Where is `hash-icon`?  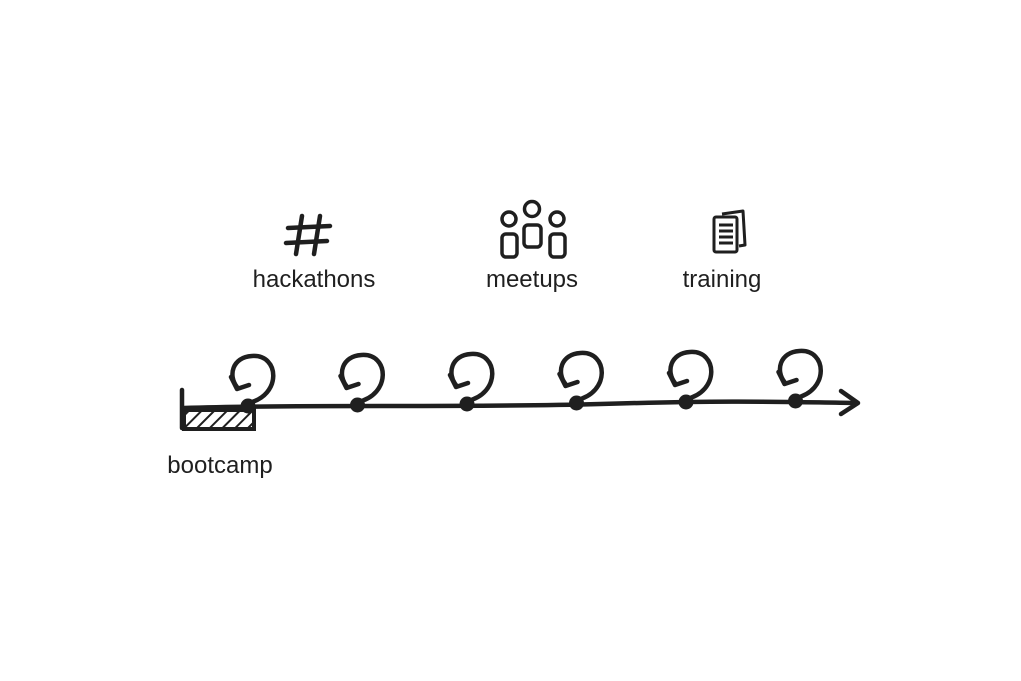
hash-icon is located at coordinates (308, 235).